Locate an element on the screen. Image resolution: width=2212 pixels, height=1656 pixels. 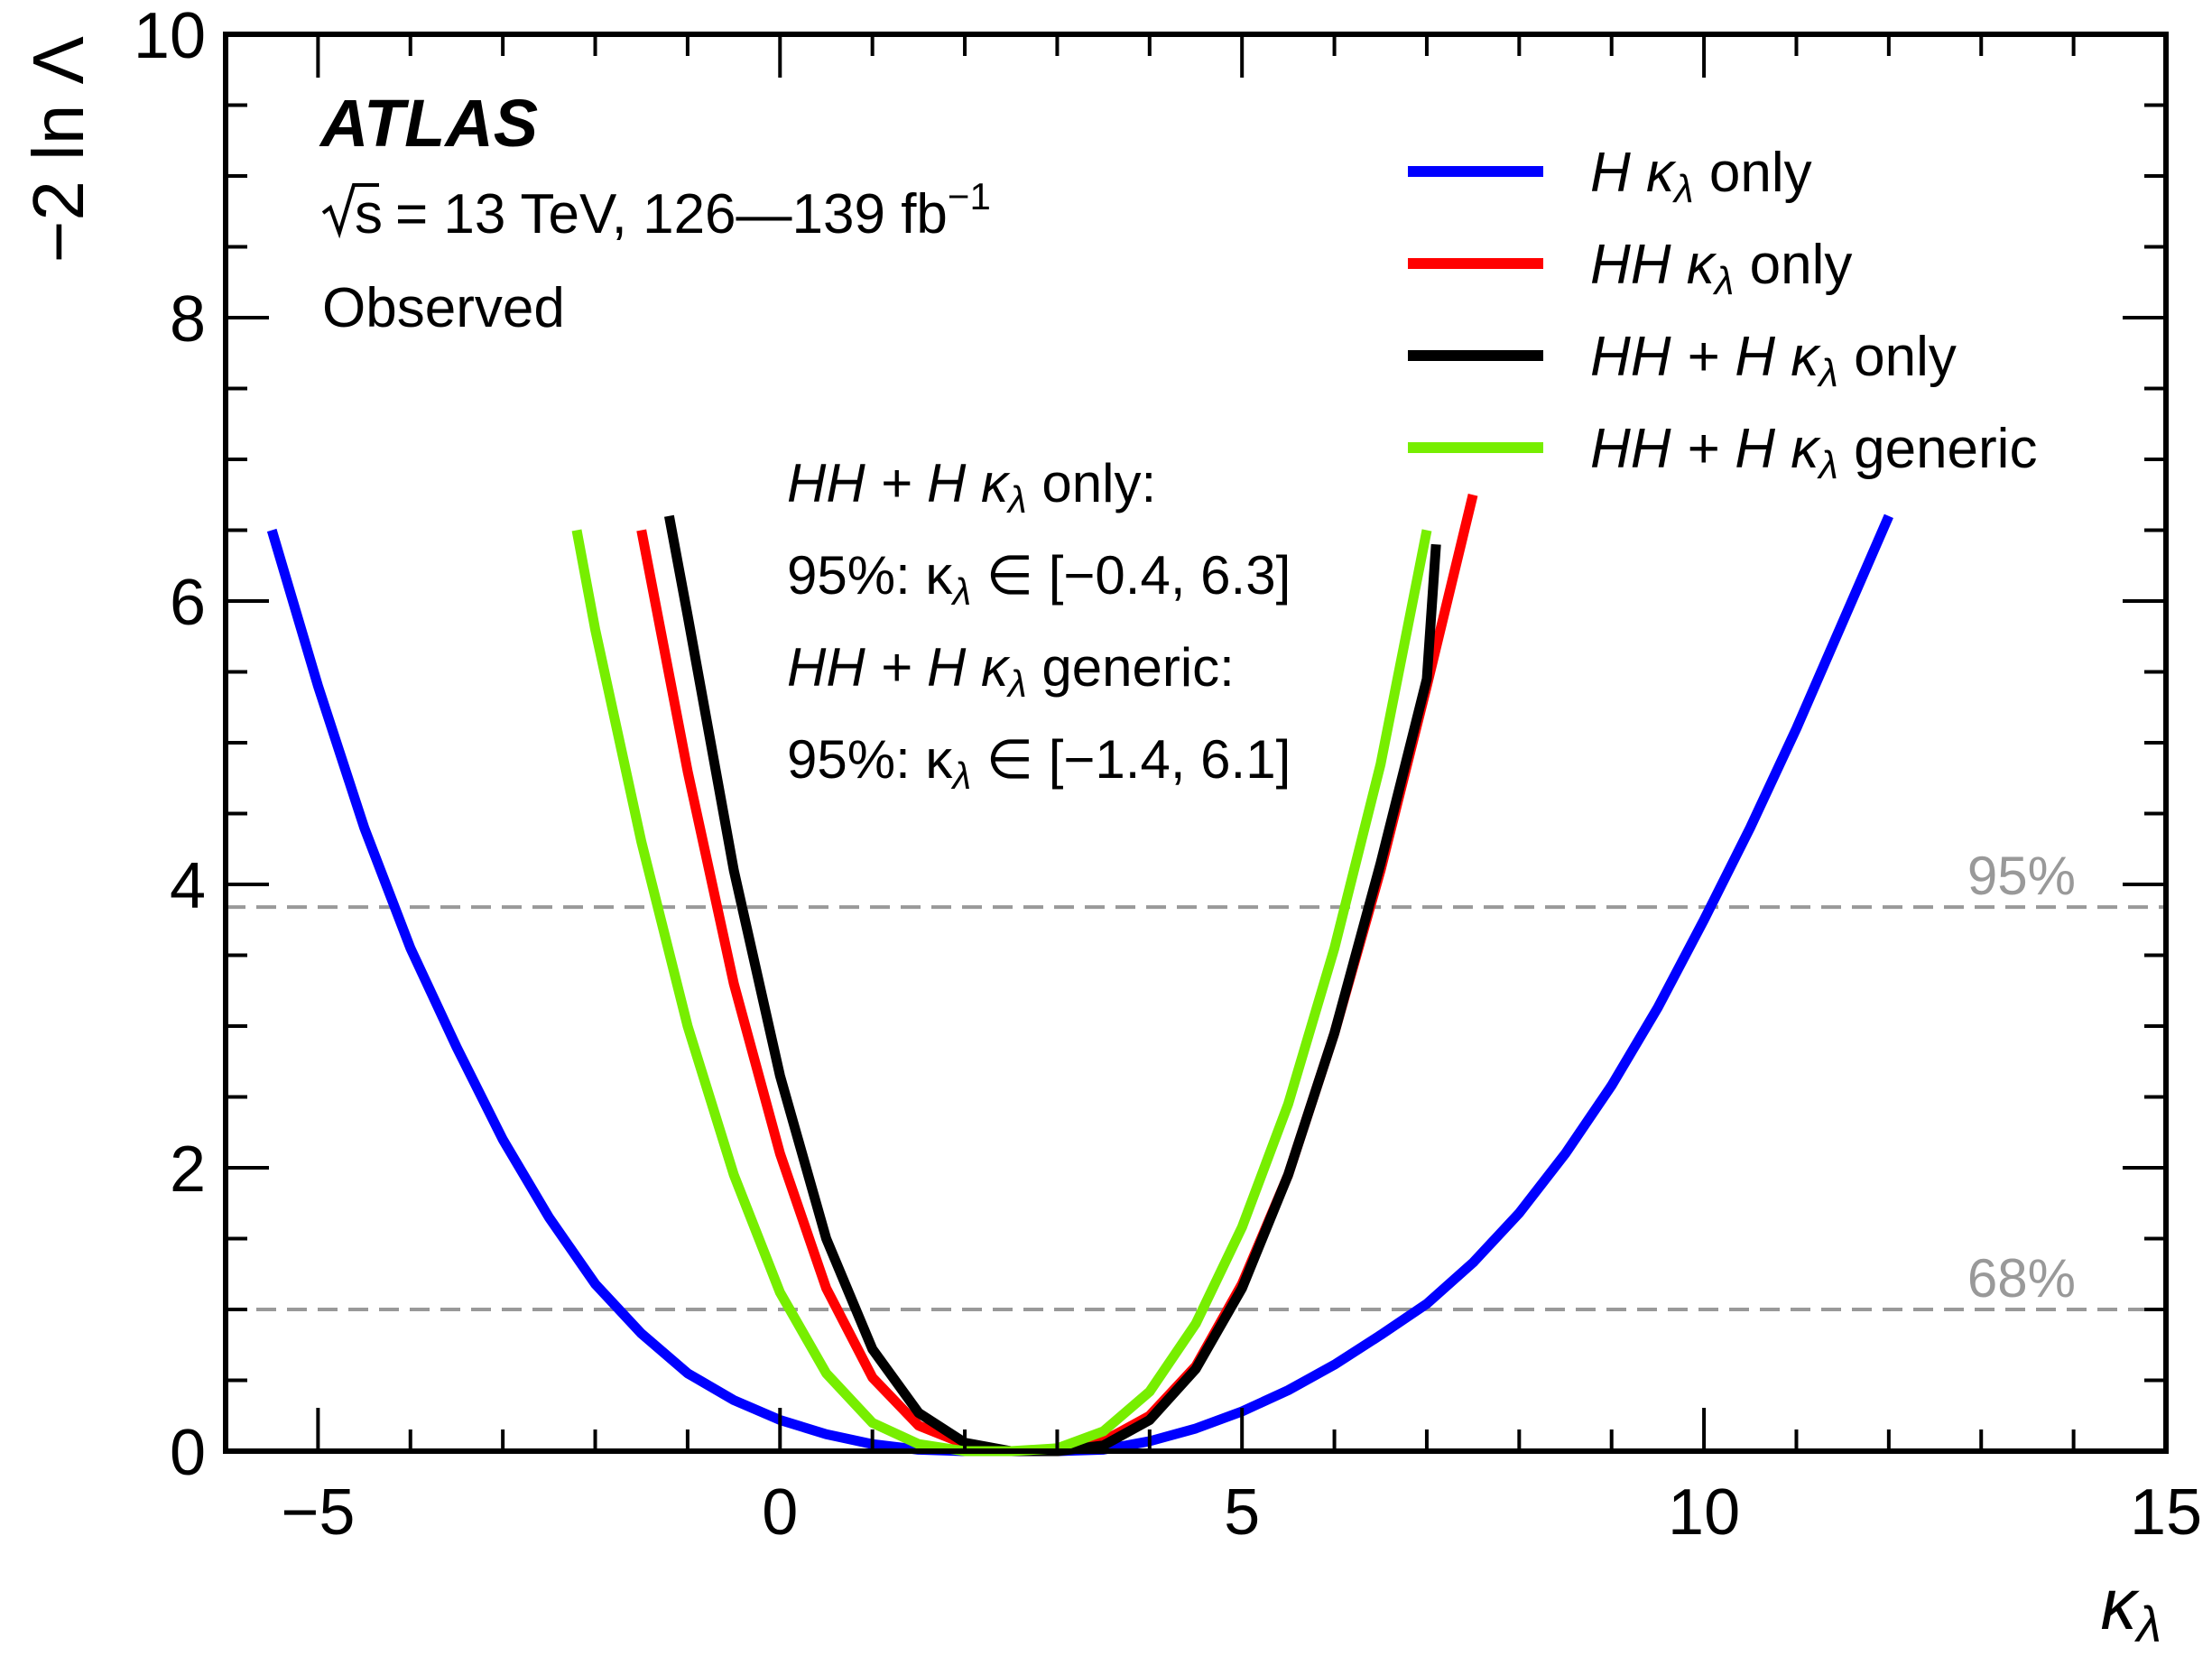
note4-pre: 95%: κ is located at coordinates (870, 759).